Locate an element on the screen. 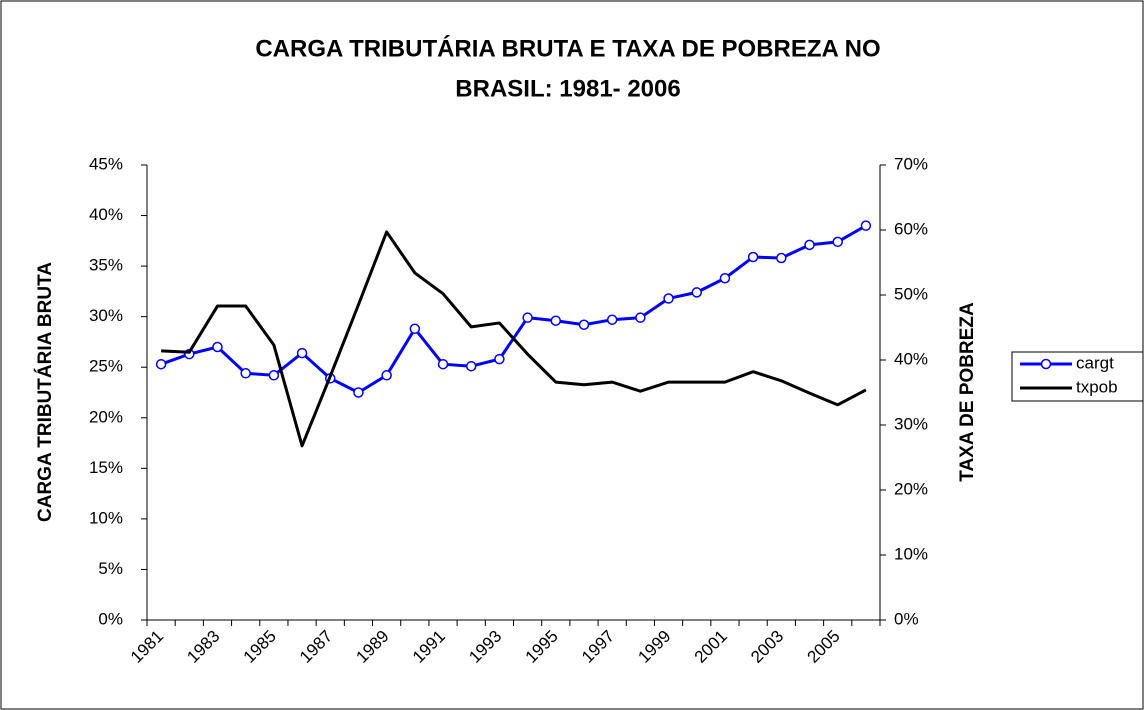  y-tick-label: 20% is located at coordinates (106, 416).